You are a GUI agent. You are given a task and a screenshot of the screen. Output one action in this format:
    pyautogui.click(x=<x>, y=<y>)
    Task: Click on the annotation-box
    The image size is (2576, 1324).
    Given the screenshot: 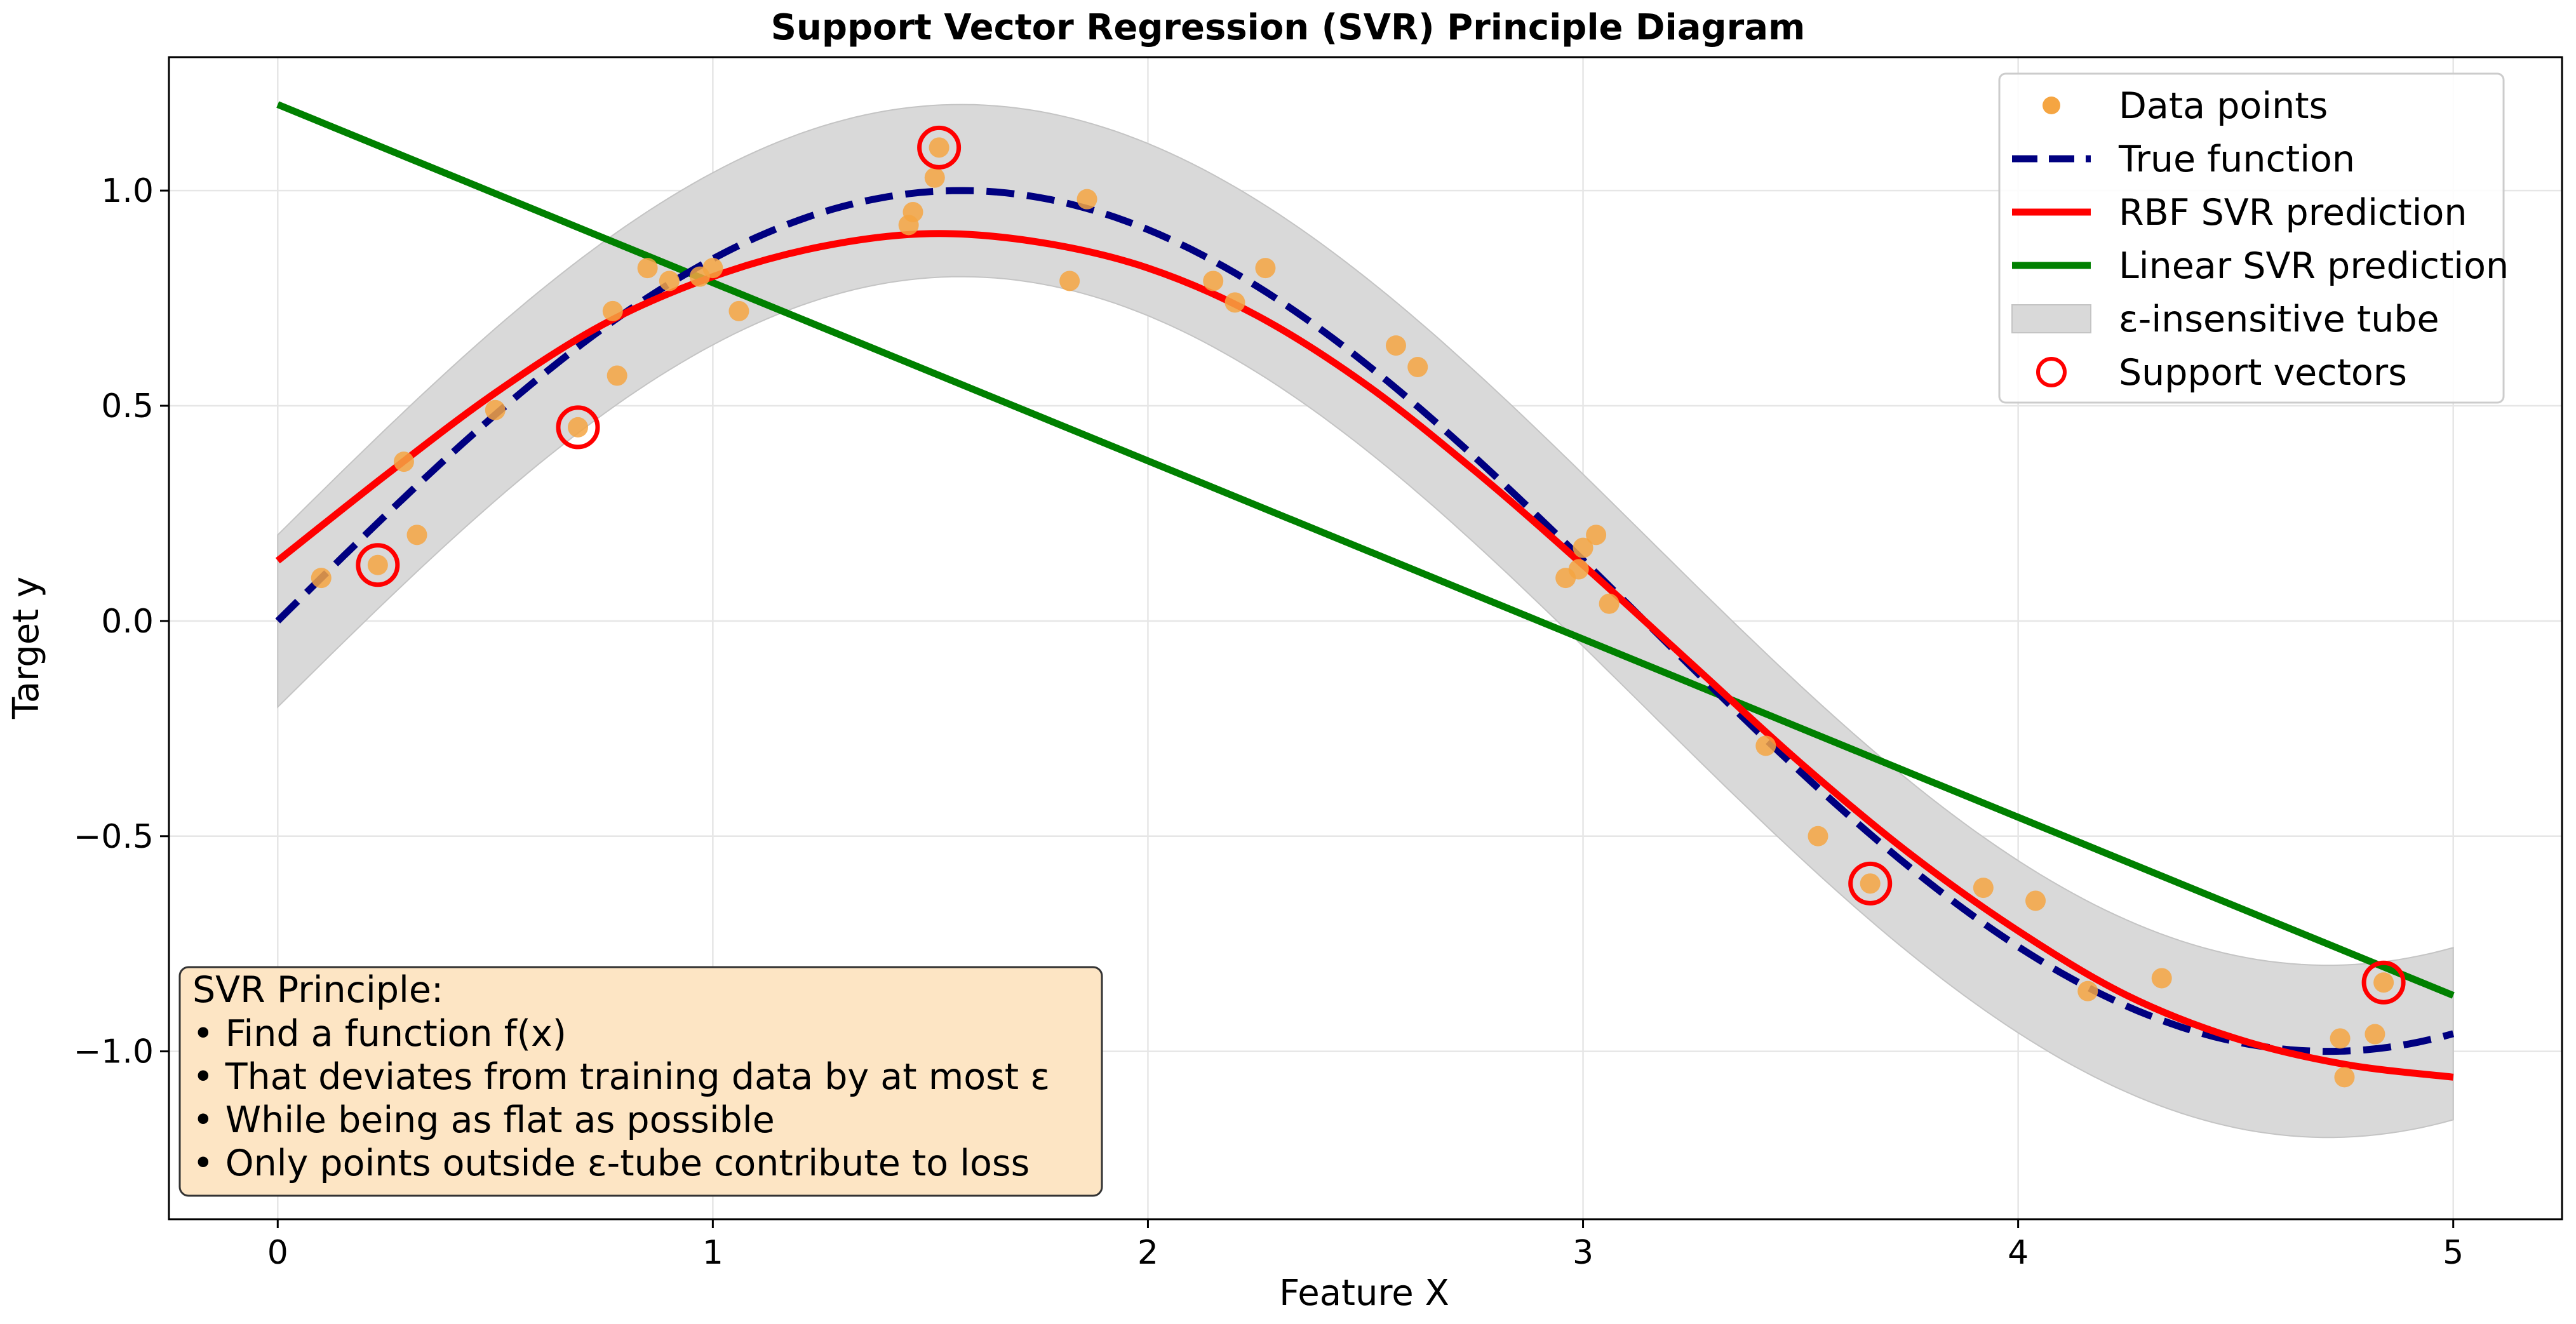 What is the action you would take?
    pyautogui.click(x=640, y=1081)
    